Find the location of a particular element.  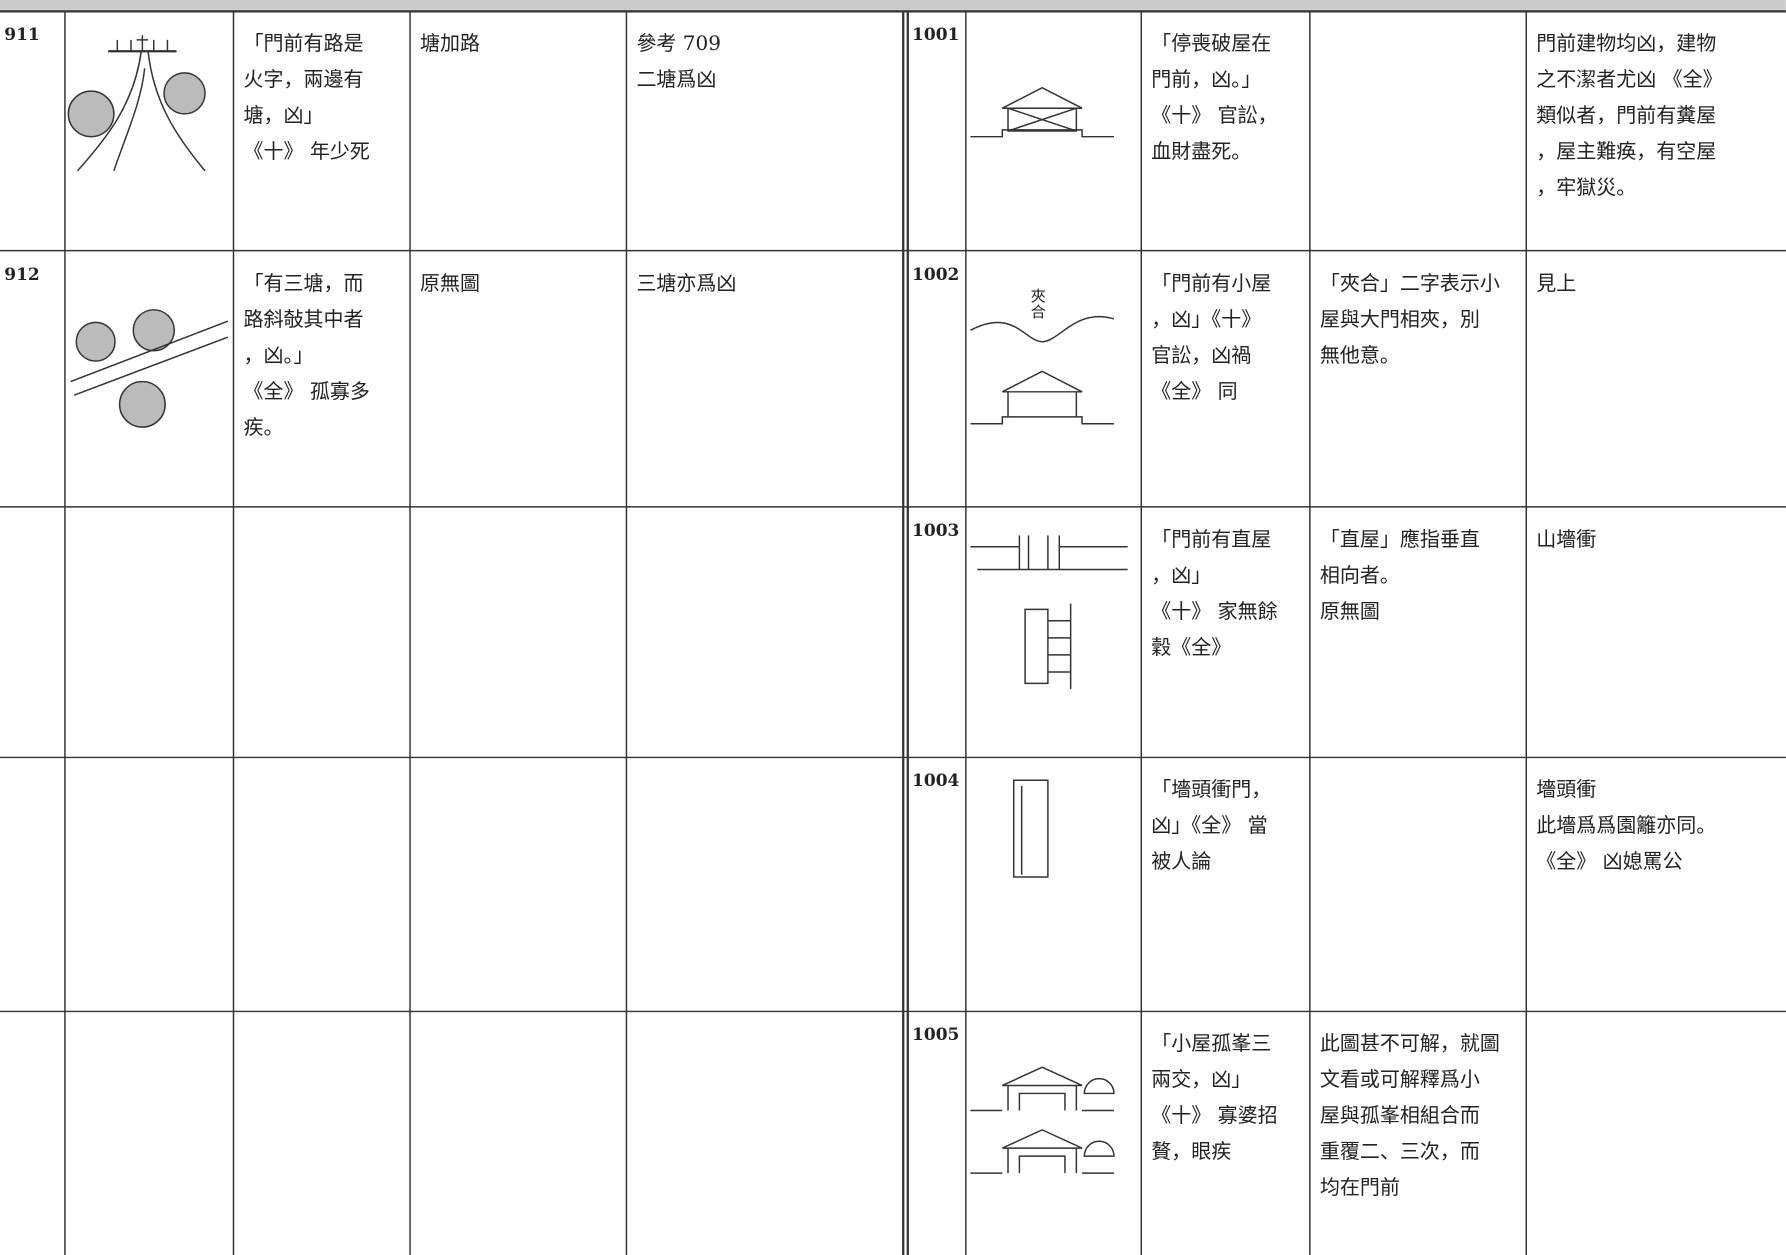

cell-text: 山墻衝 is located at coordinates (1566, 538).